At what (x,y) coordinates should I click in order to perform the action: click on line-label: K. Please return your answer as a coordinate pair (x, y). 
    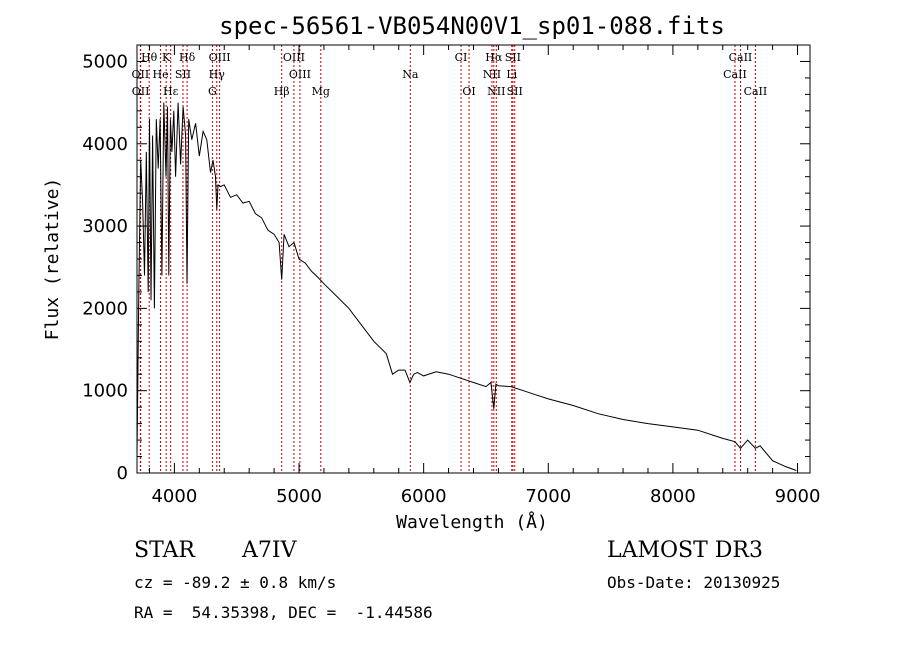
    Looking at the image, I should click on (166, 57).